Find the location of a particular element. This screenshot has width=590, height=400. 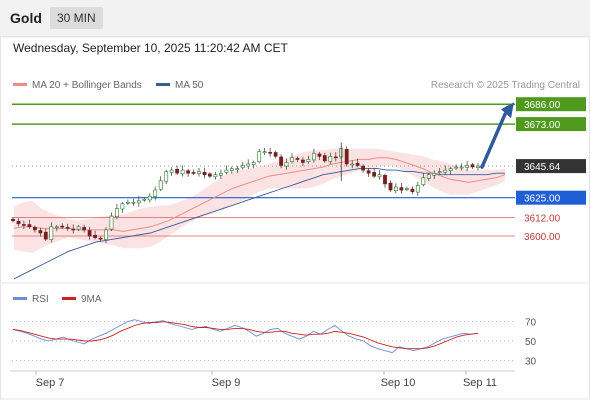

forecast-arrowhead is located at coordinates (507, 110).